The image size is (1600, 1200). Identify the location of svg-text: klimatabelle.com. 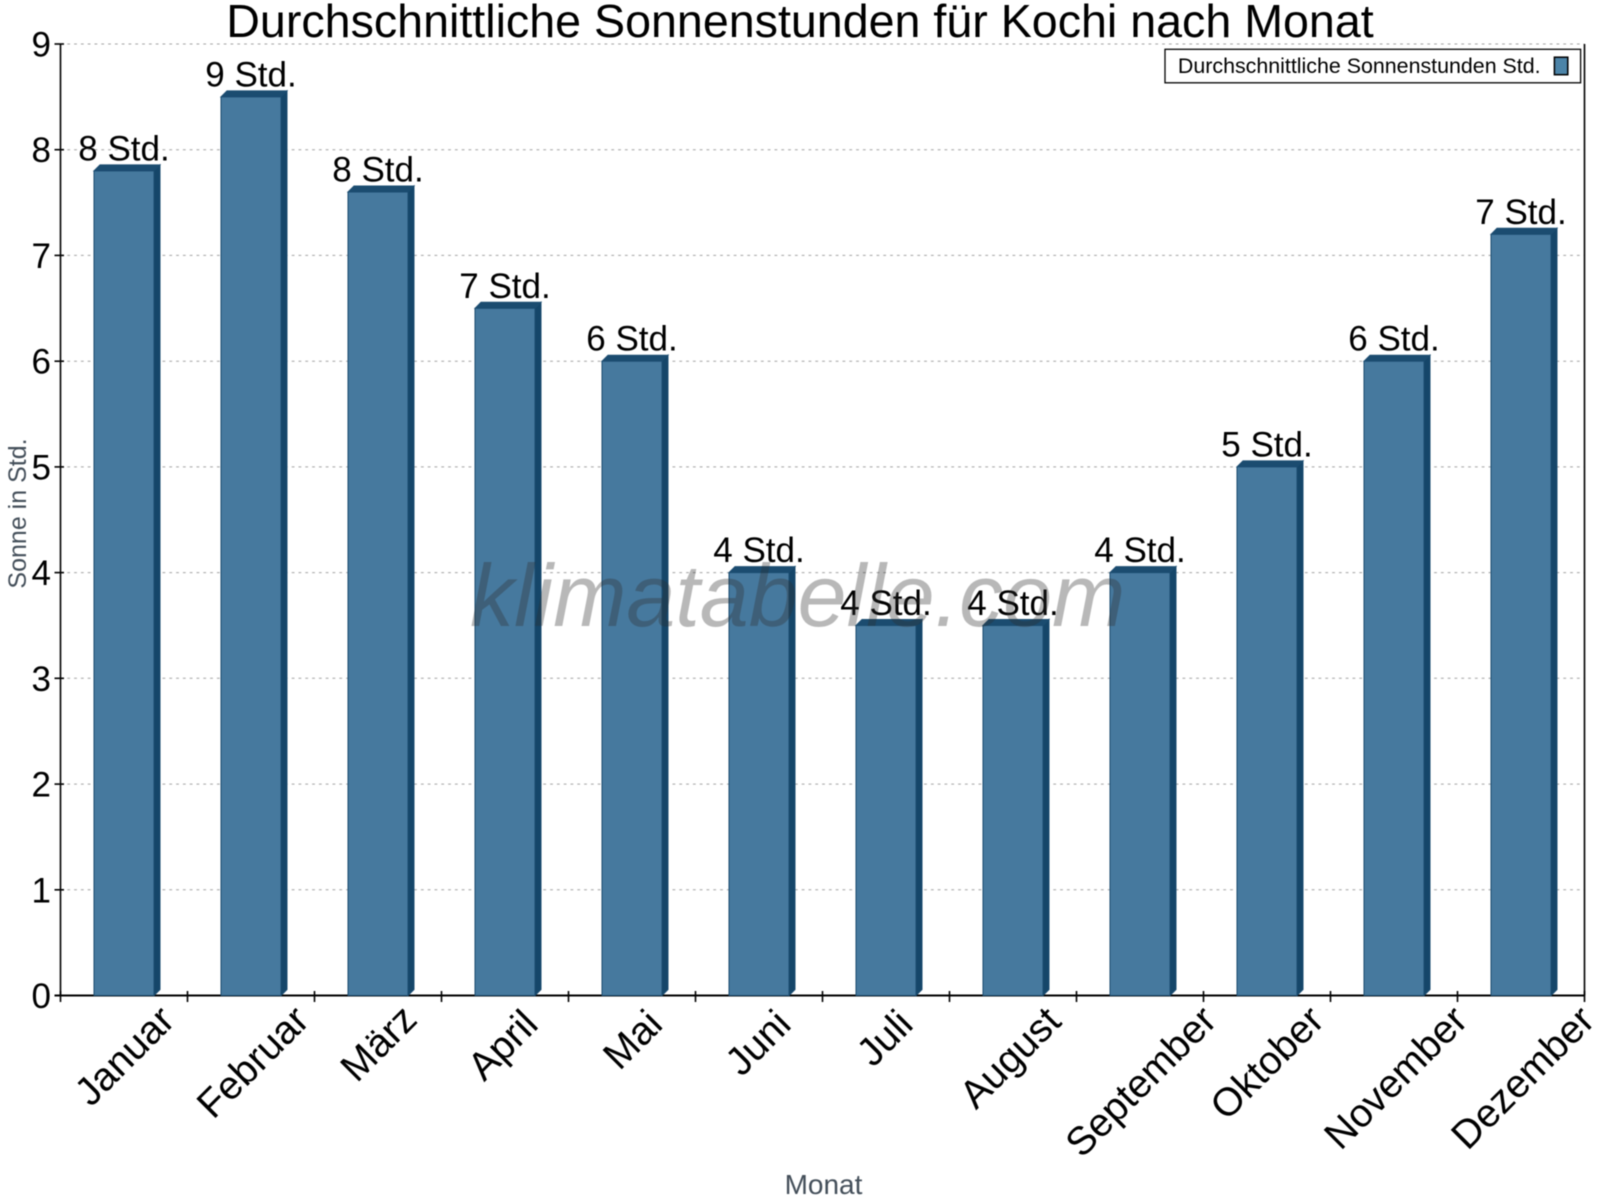
(797, 595).